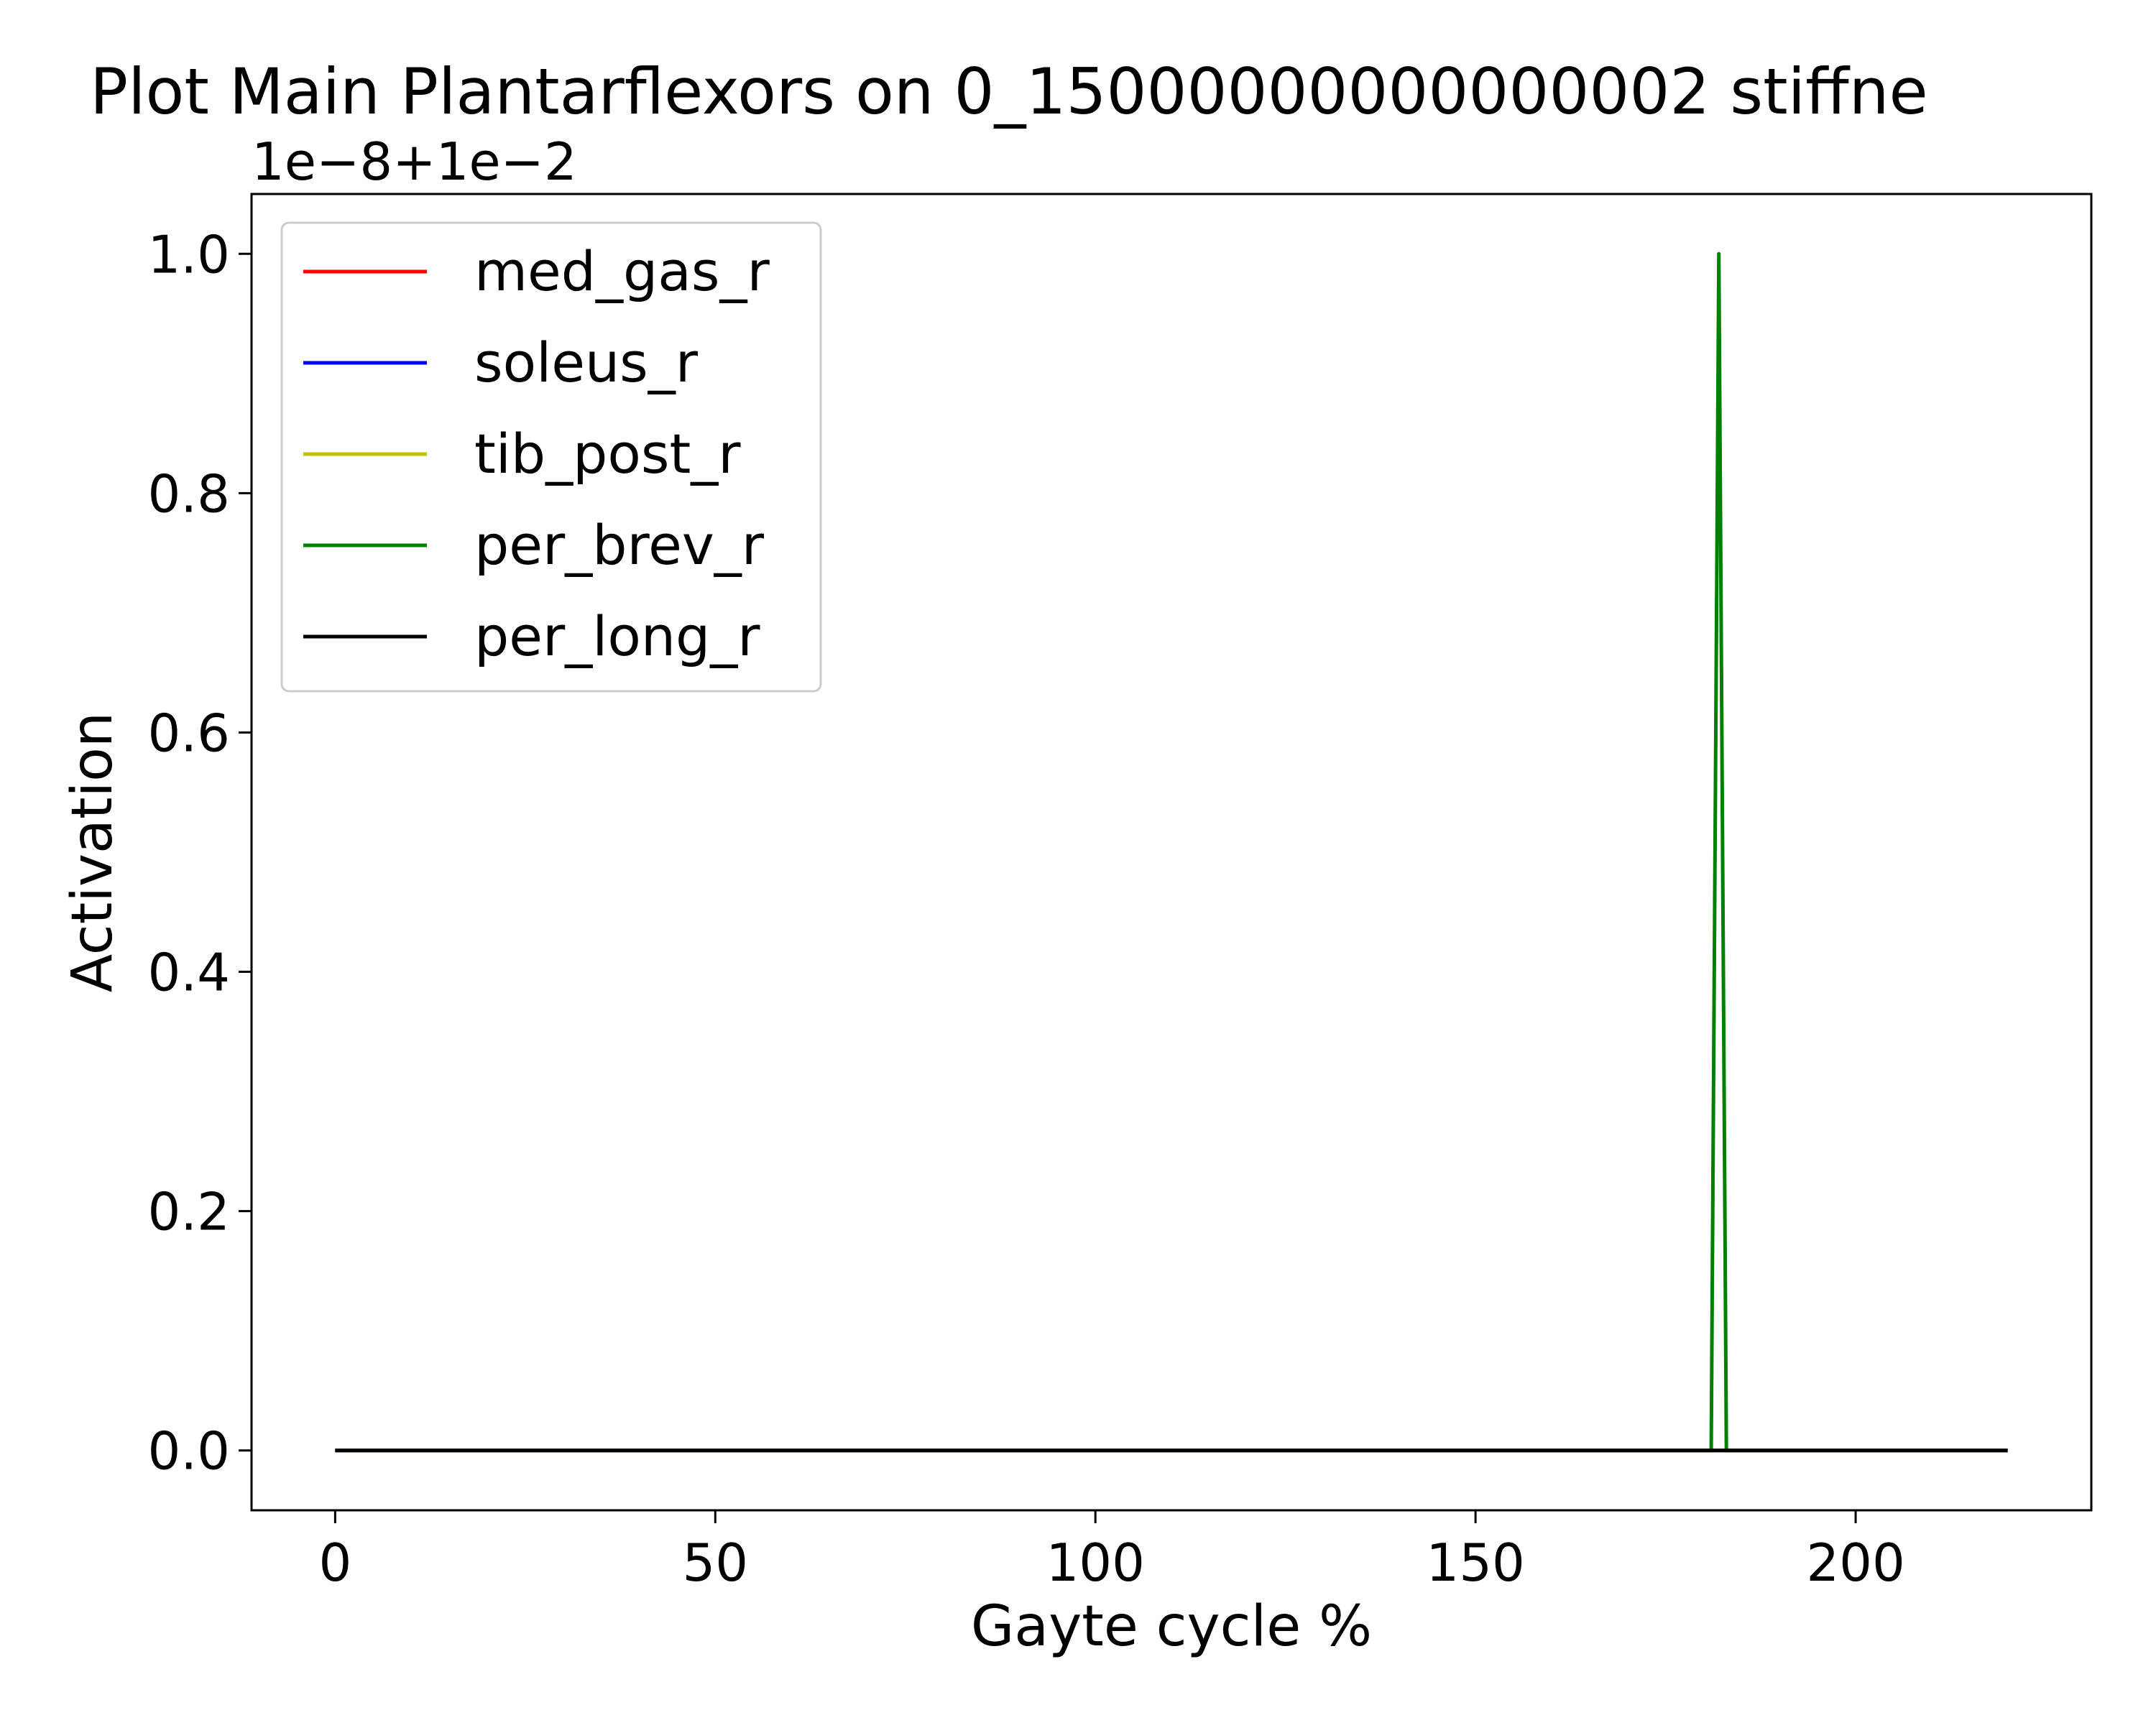  Describe the element at coordinates (617, 636) in the screenshot. I see `legend-label: per_long_r` at that location.